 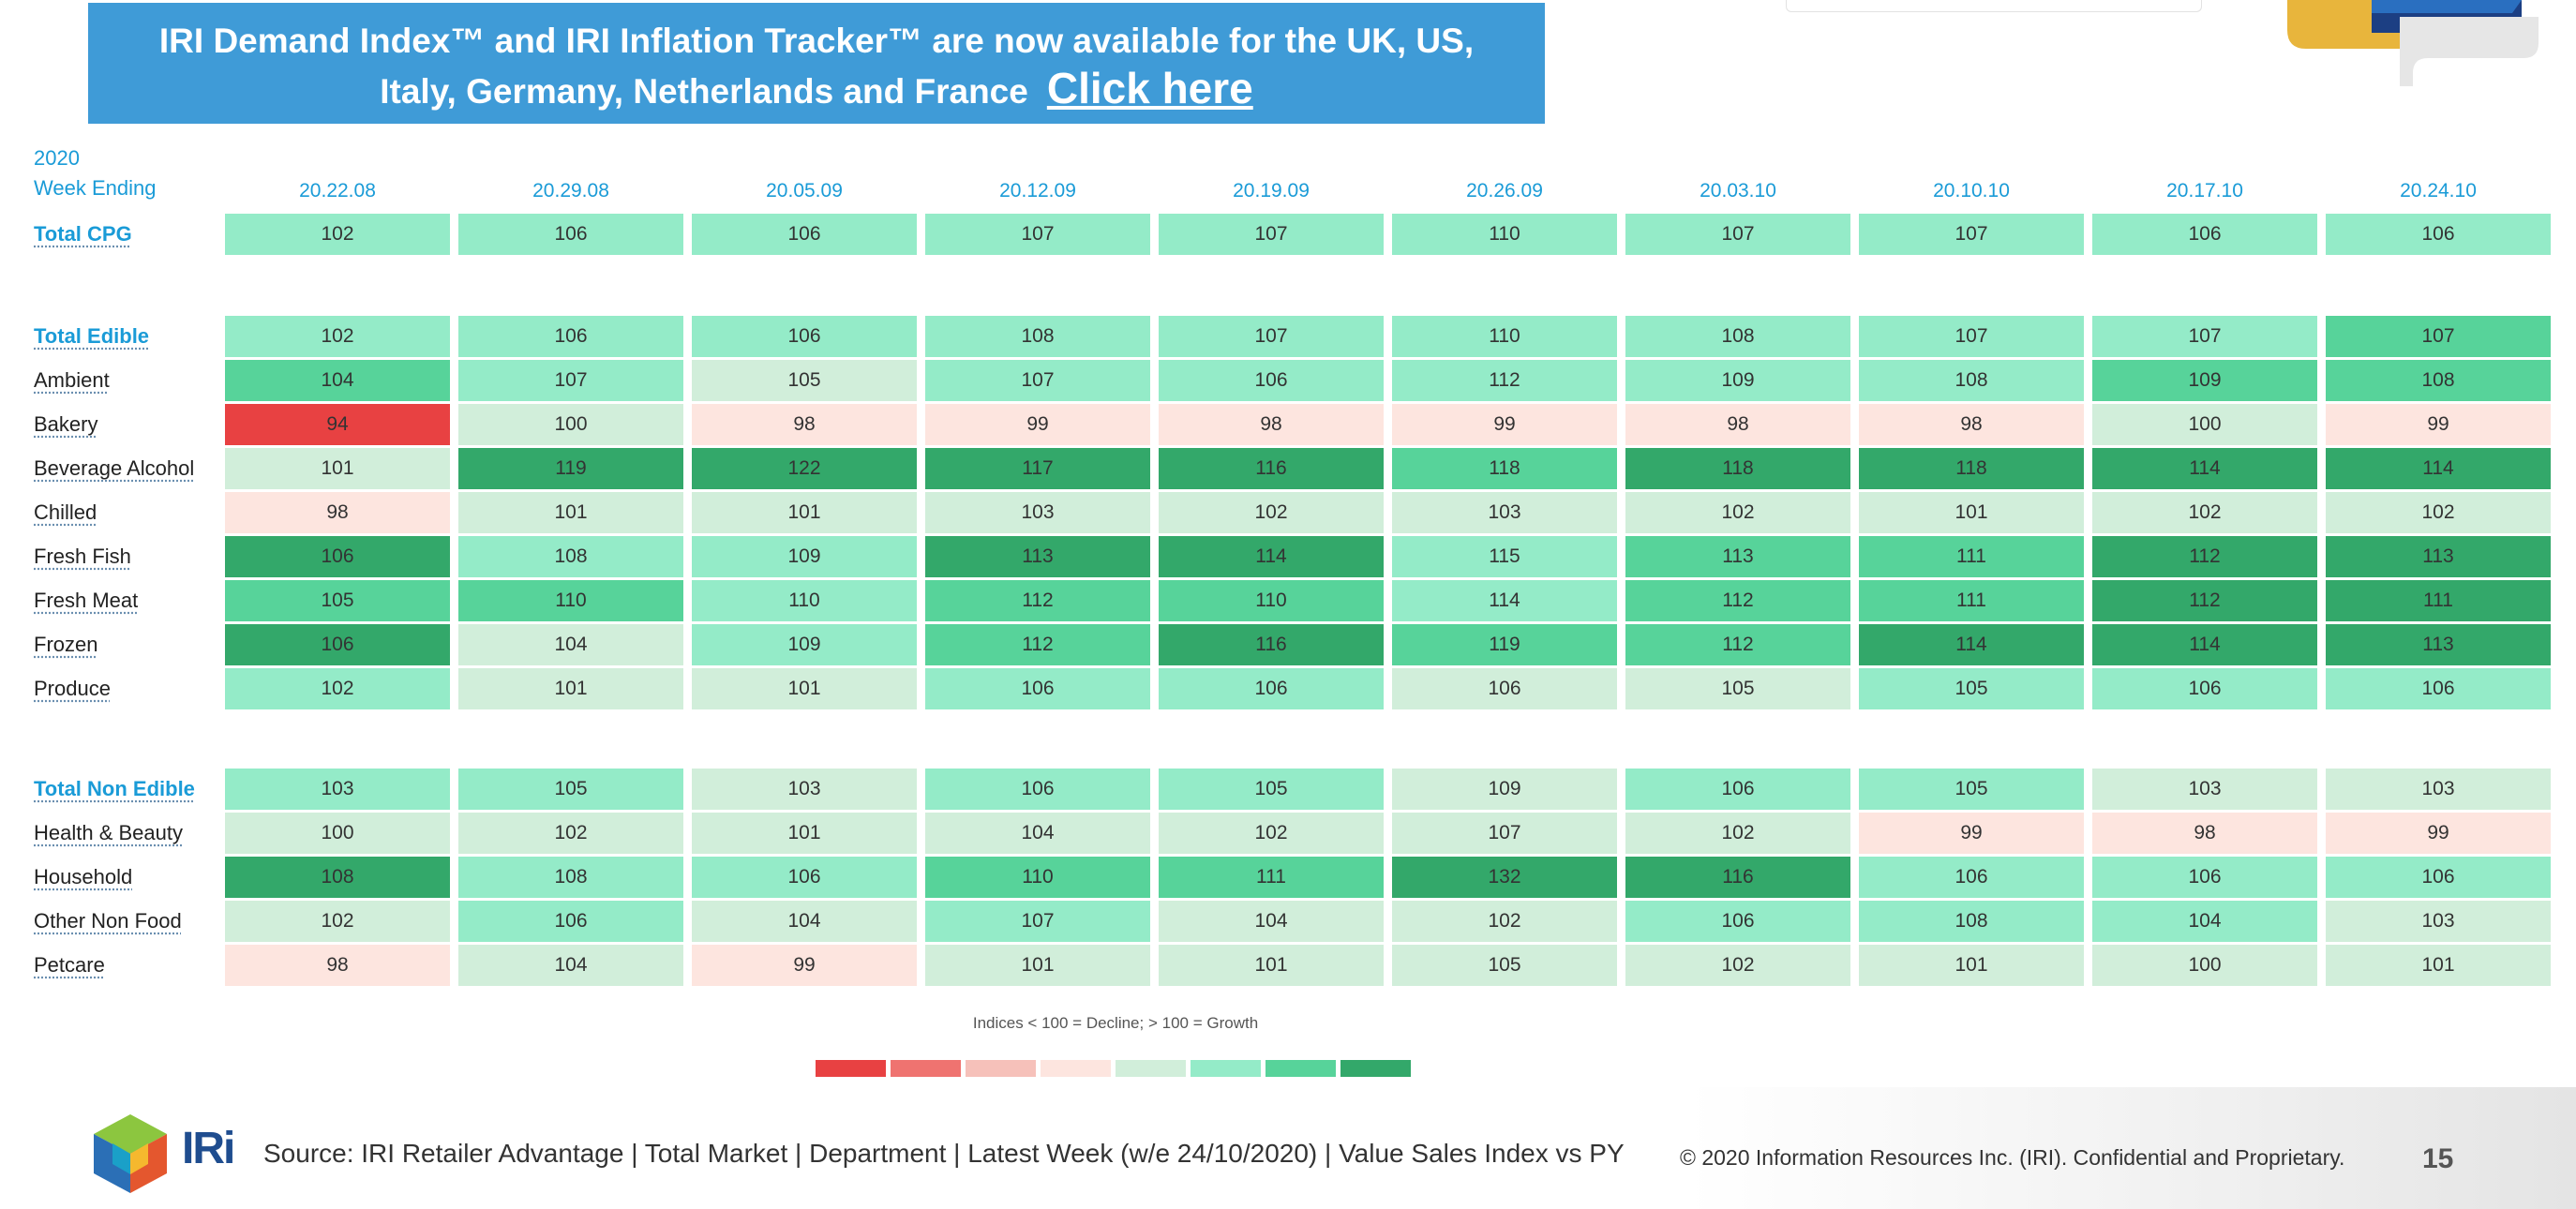 I want to click on row-label: Health & Beauty, so click(x=109, y=833).